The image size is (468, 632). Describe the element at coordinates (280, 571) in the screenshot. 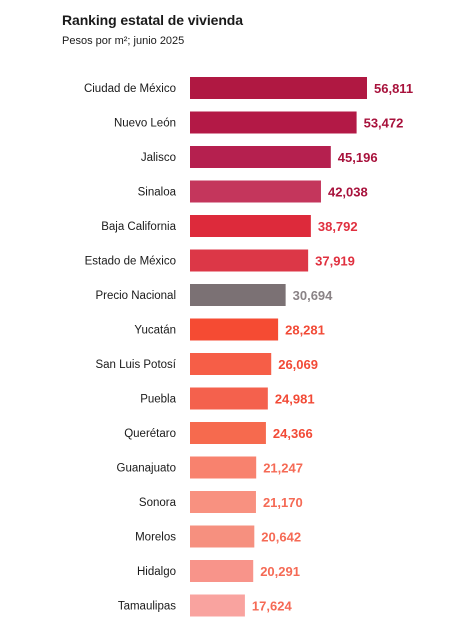

I see `value-label: 20,291` at that location.